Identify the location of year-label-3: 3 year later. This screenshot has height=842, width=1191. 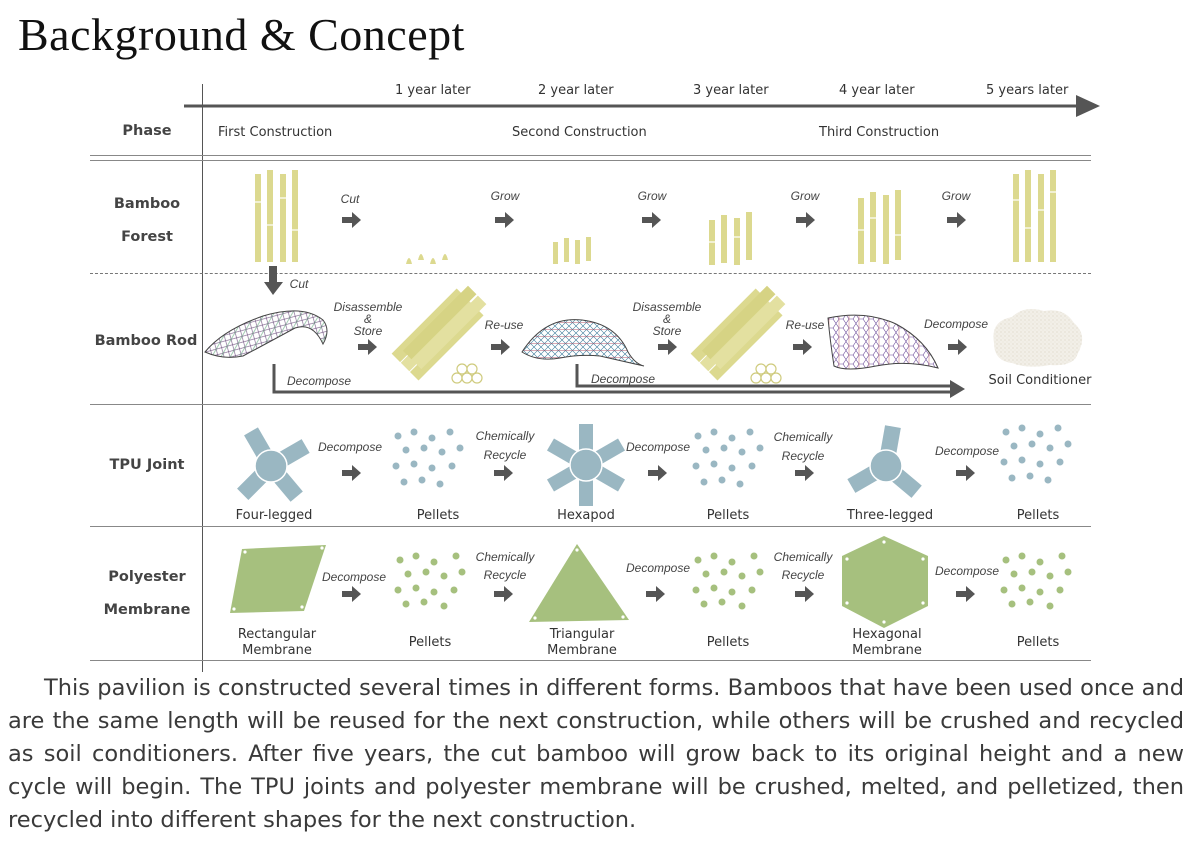
(731, 90).